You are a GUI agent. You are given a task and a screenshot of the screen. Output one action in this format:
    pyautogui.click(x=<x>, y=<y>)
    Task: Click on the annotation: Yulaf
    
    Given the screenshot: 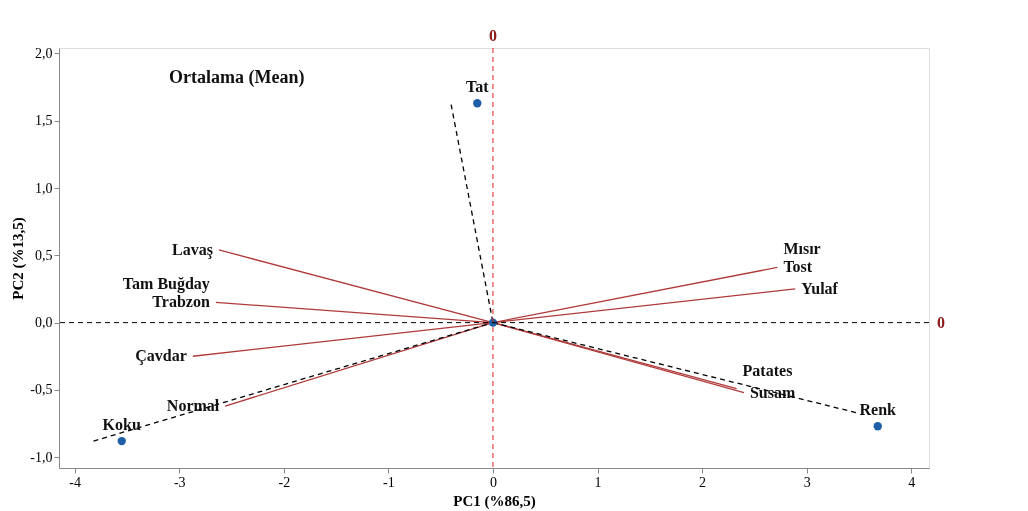 What is the action you would take?
    pyautogui.click(x=820, y=288)
    